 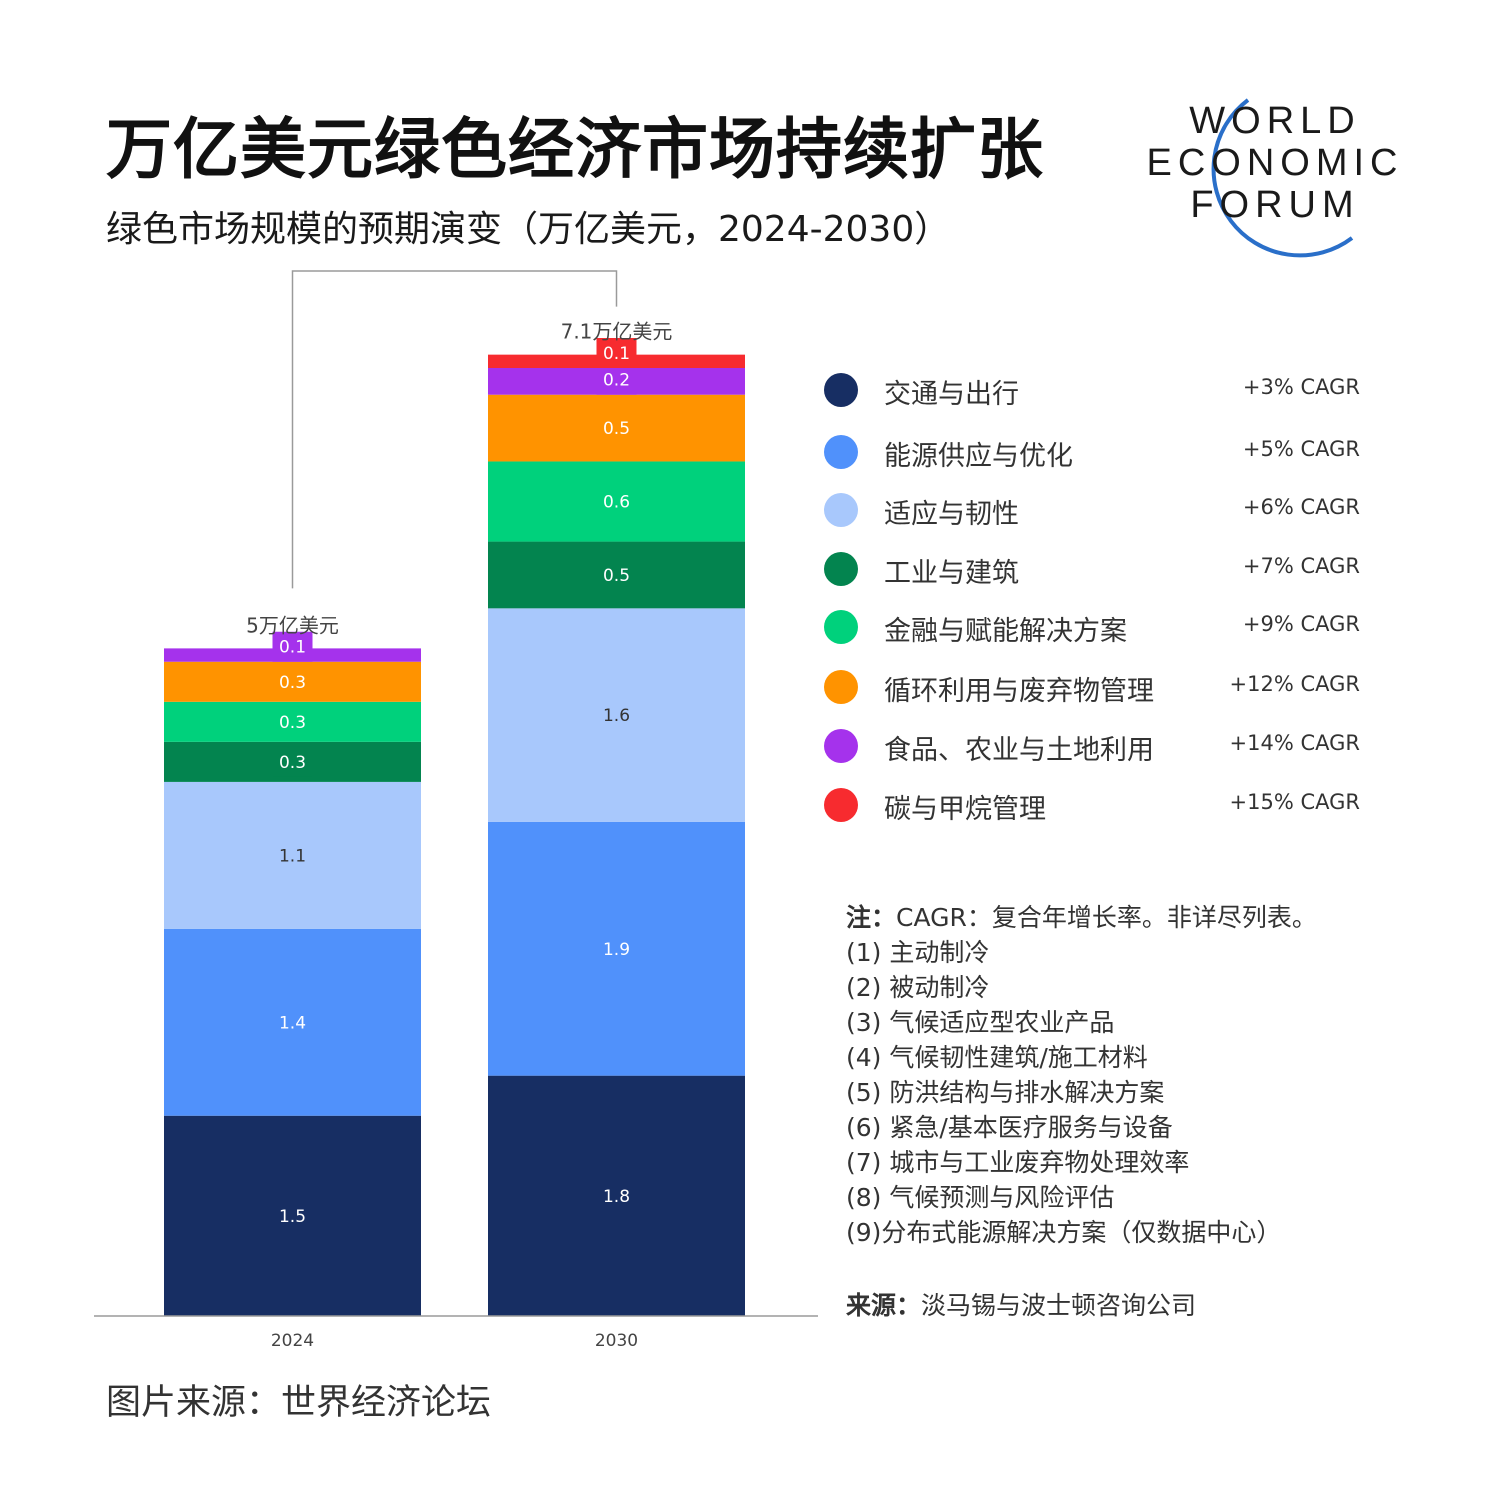 What do you see at coordinates (1301, 507) in the screenshot?
I see `legend-cagr: +6% CAGR` at bounding box center [1301, 507].